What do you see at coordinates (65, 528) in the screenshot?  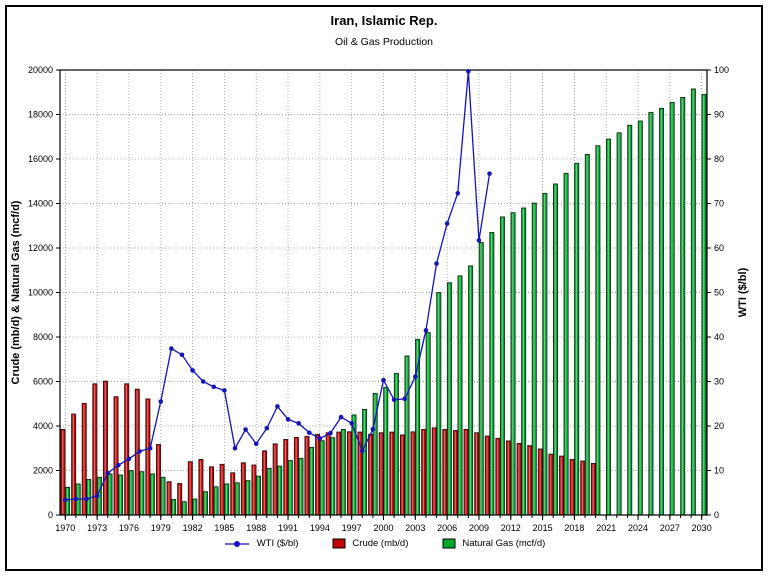 I see `svg-text: 1970` at bounding box center [65, 528].